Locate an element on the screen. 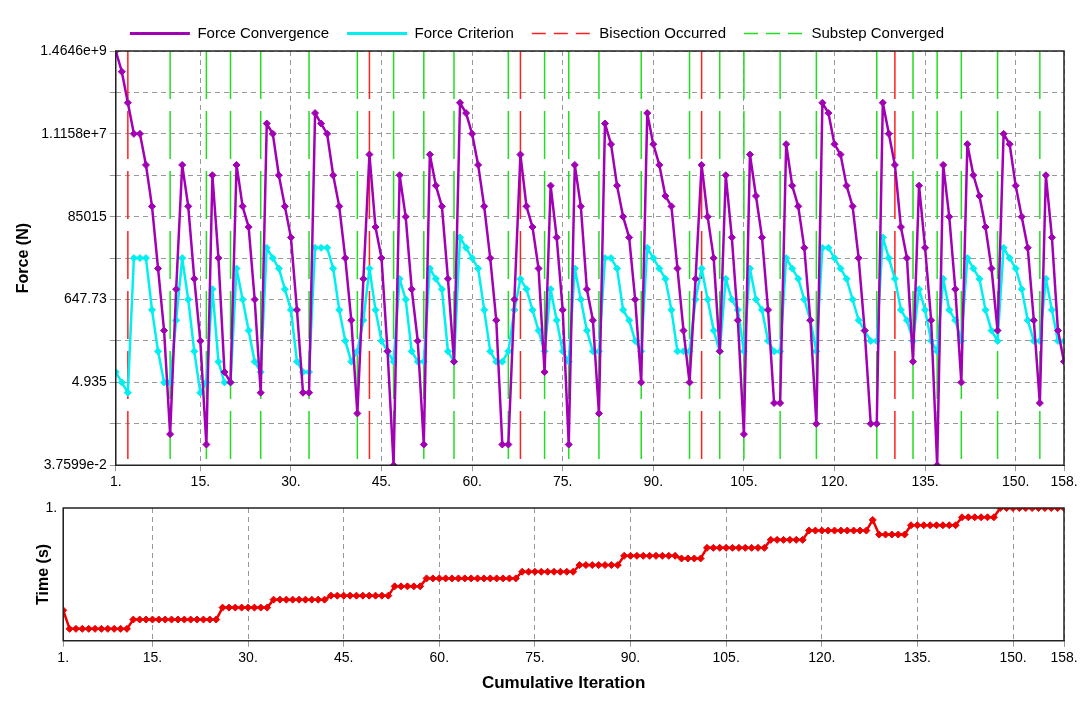 Image resolution: width=1084 pixels, height=704 pixels. y-tick-label: 4.935 is located at coordinates (89, 381).